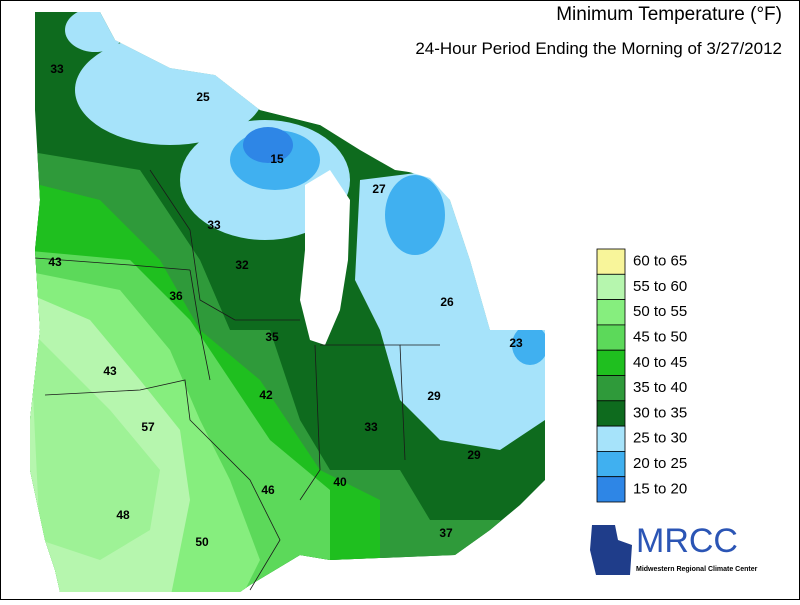 The image size is (800, 605). What do you see at coordinates (242, 265) in the screenshot?
I see `station-label: 32` at bounding box center [242, 265].